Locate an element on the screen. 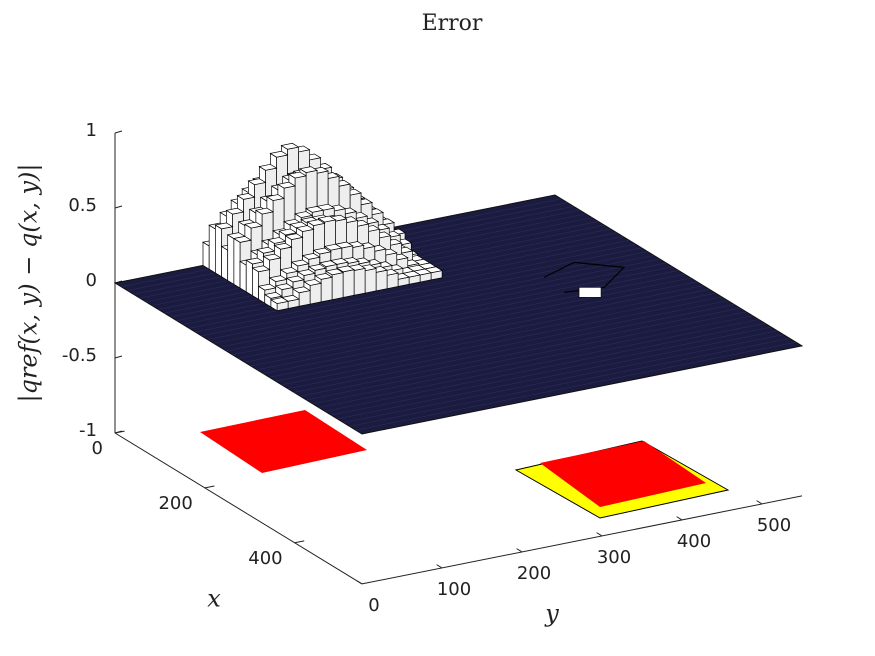 Image resolution: width=875 pixels, height=656 pixels. chart-title: Error is located at coordinates (452, 23).